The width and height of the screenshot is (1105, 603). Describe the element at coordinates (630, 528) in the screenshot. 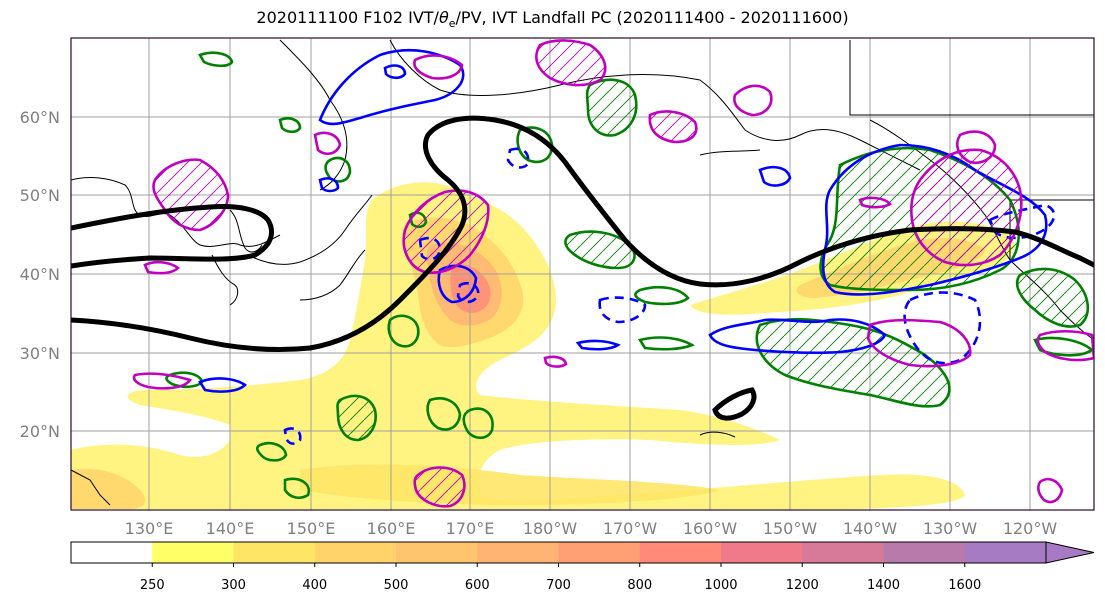

I see `lon-label-170w: 170°W` at that location.